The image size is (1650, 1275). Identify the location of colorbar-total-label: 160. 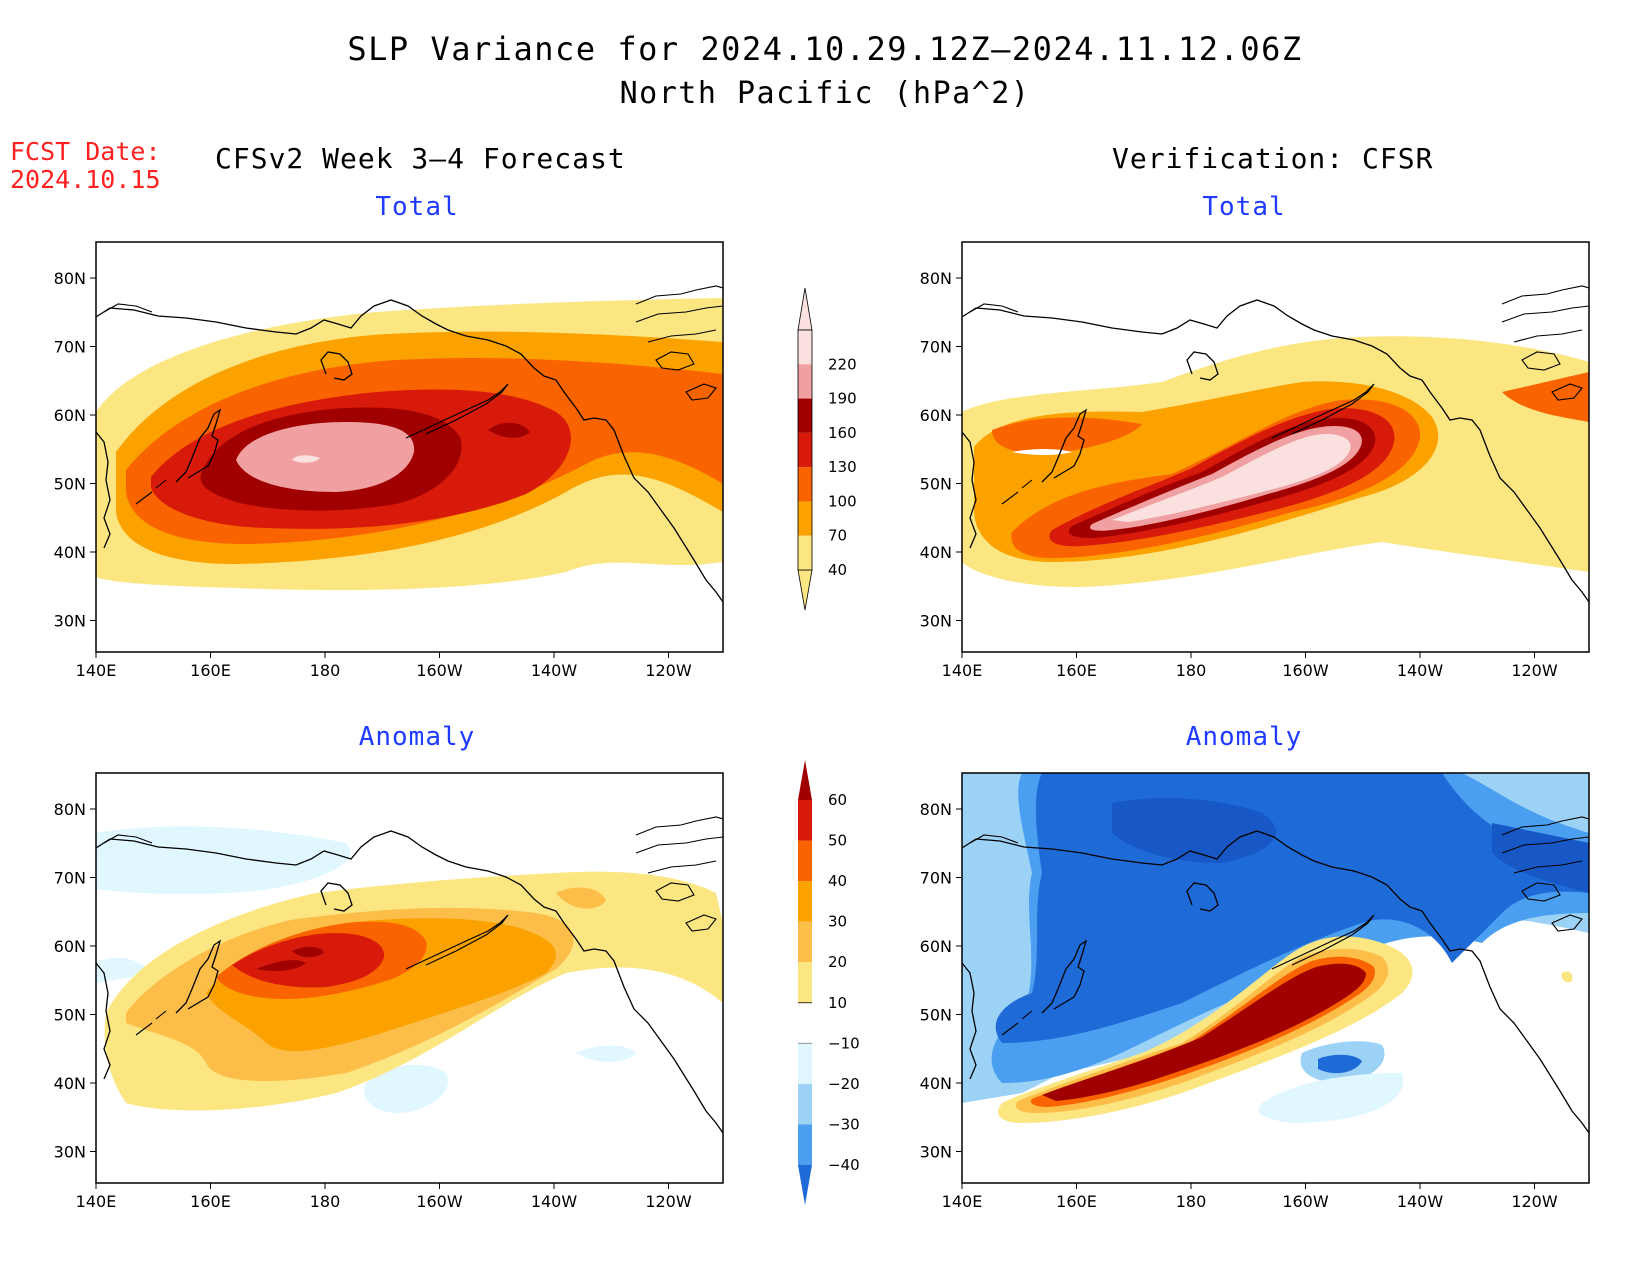
(842, 433).